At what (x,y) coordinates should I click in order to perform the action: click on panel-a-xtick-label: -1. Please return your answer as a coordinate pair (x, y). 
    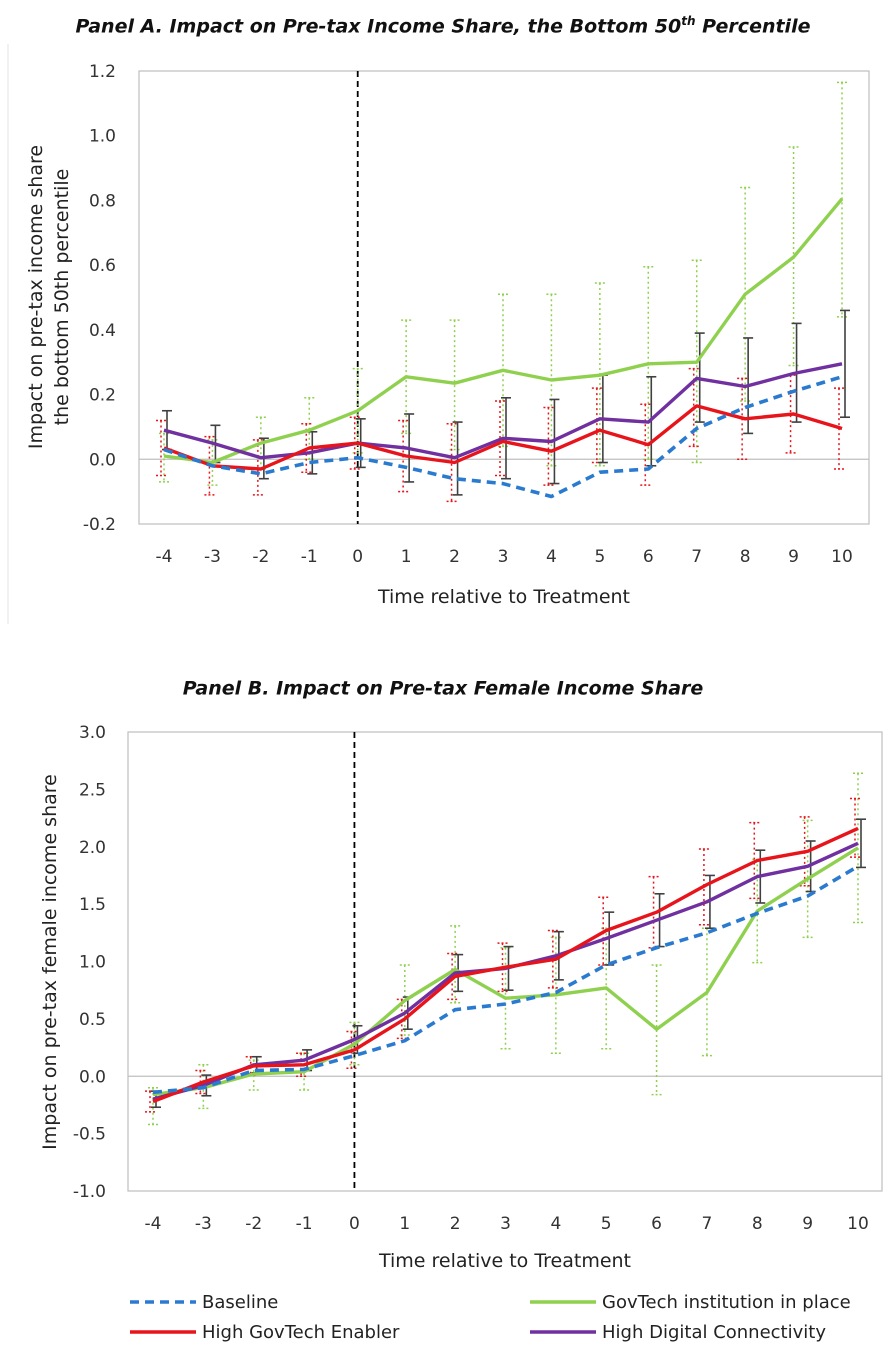
    Looking at the image, I should click on (309, 557).